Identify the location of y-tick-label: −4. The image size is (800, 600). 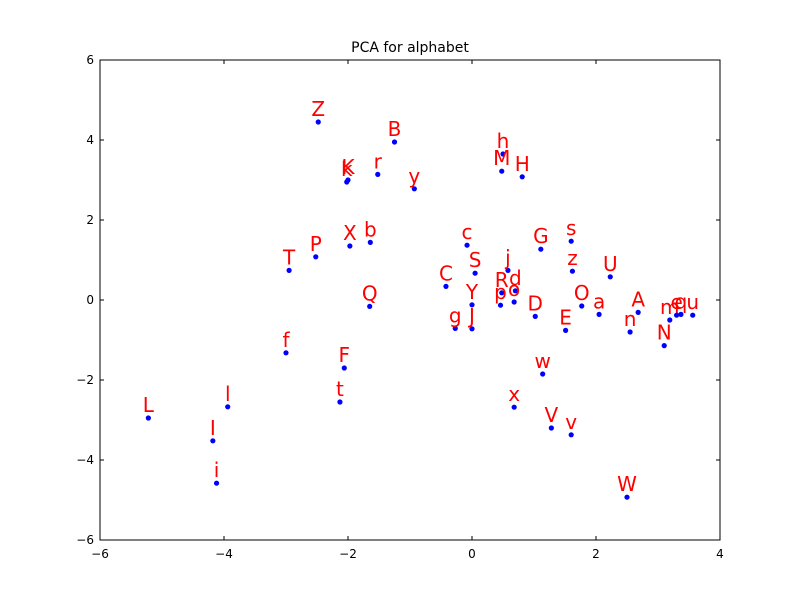
(85, 460).